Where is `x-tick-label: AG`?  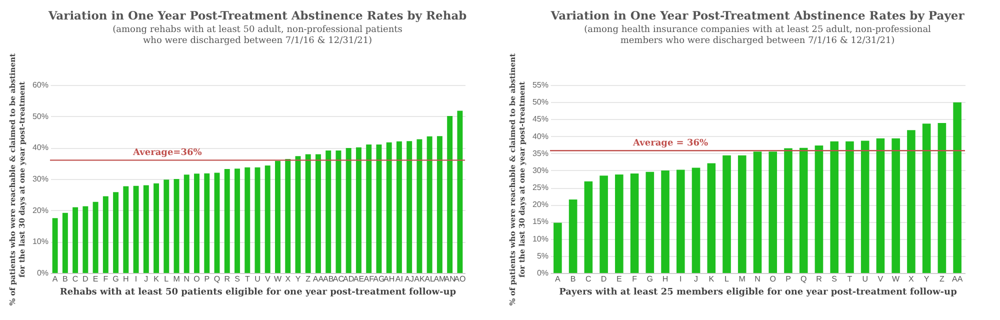
x-tick-label: AG is located at coordinates (379, 279).